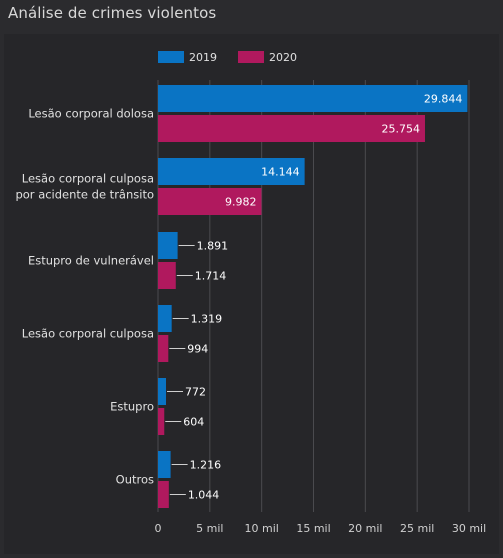 The height and width of the screenshot is (558, 503). Describe the element at coordinates (207, 319) in the screenshot. I see `data-label: 1.319` at that location.